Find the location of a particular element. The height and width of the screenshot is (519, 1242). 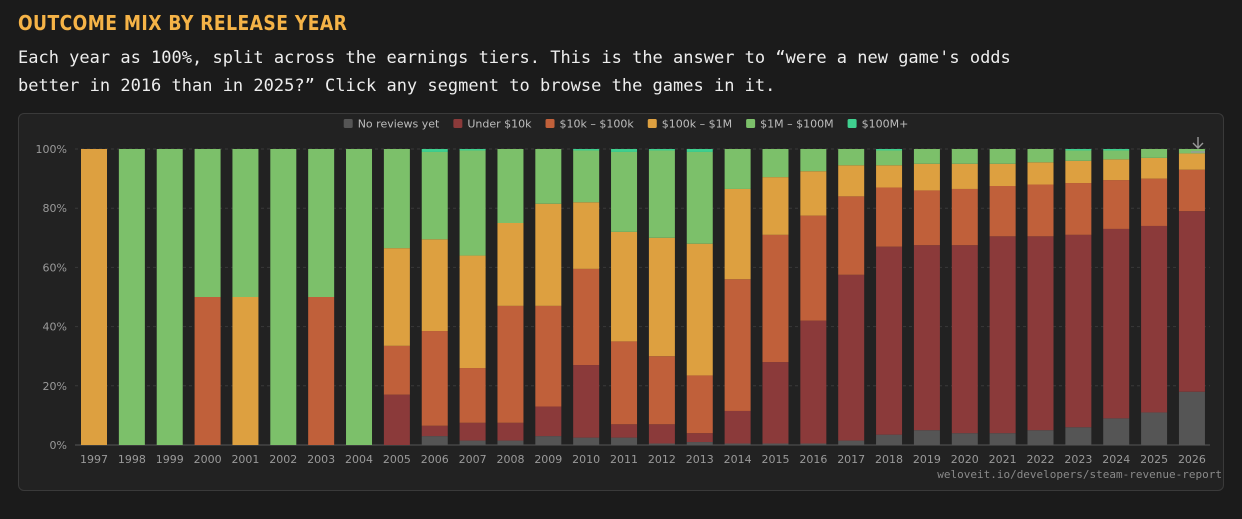

bar-stack-2008 is located at coordinates (510, 297).